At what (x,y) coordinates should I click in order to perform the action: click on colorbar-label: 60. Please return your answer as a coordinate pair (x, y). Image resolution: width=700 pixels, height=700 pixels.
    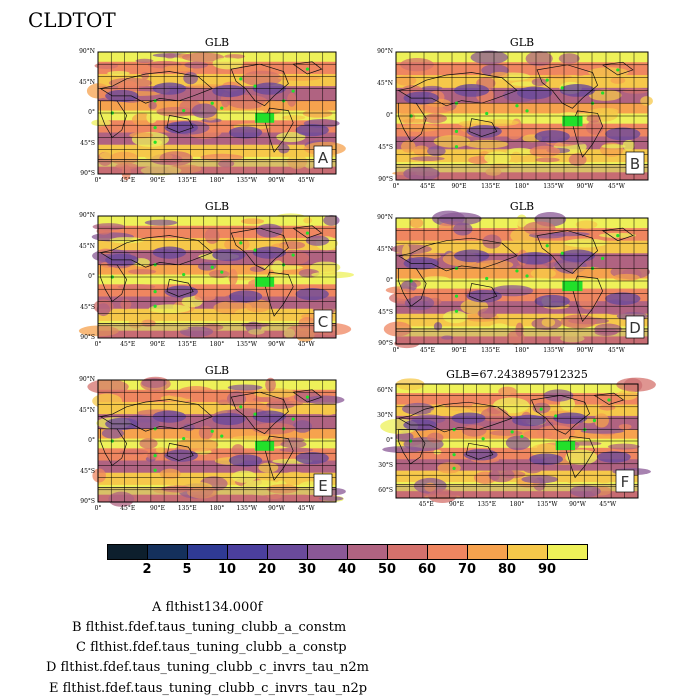
    Looking at the image, I should click on (427, 569).